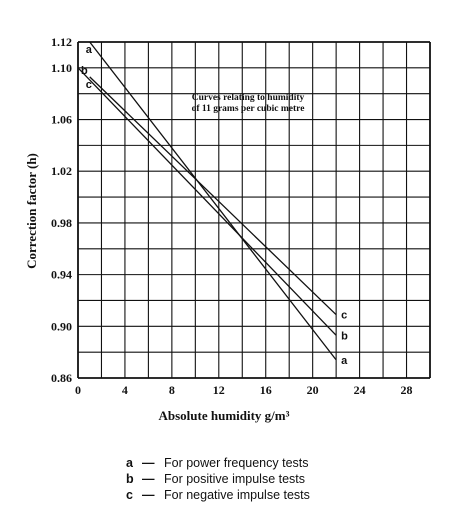 Image resolution: width=459 pixels, height=531 pixels. Describe the element at coordinates (248, 109) in the screenshot. I see `annotation-line-2: of 11 grams per cubic metre` at that location.